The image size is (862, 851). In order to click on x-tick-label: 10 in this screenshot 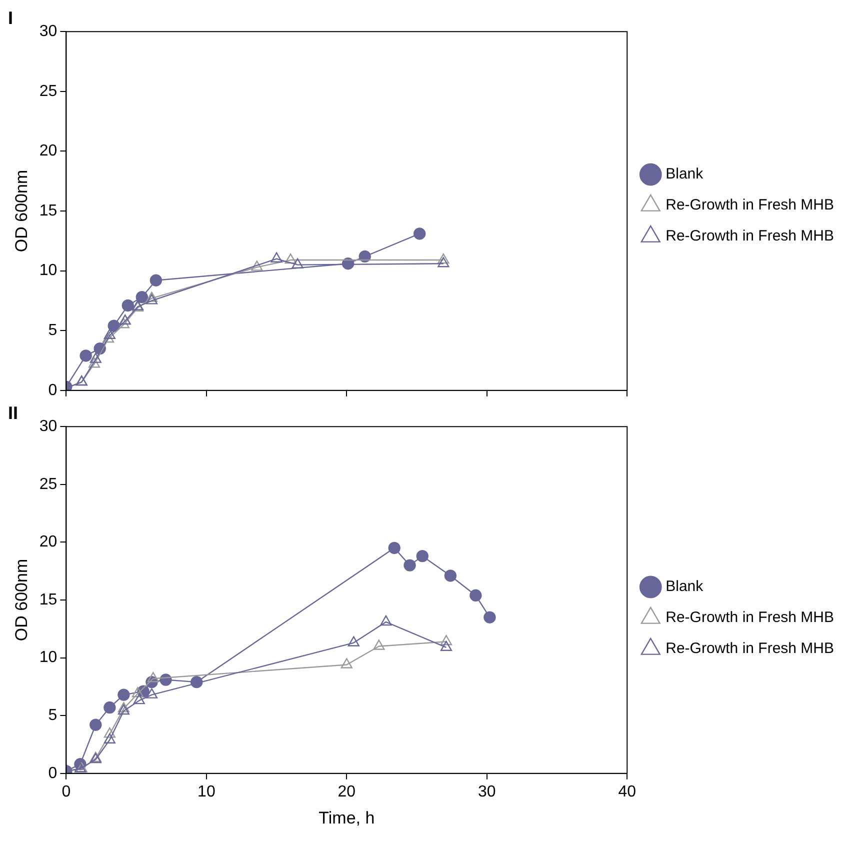, I will do `click(207, 791)`.